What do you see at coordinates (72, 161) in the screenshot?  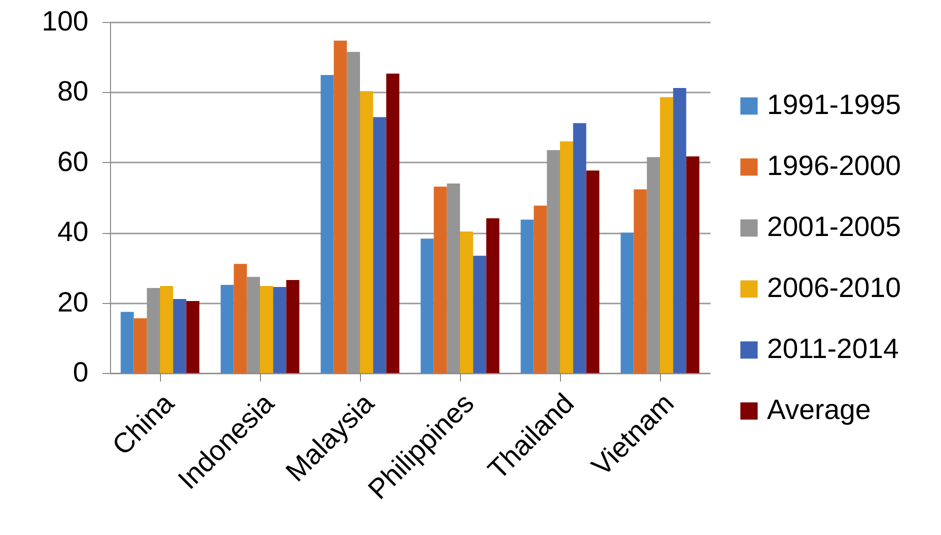 I see `y-tick-label: 60` at bounding box center [72, 161].